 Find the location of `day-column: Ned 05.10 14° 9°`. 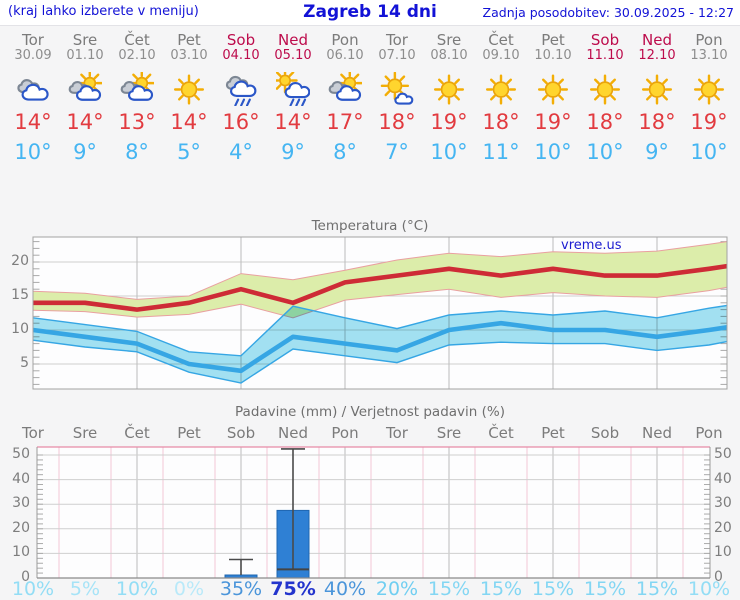

day-column: Ned 05.10 14° 9° is located at coordinates (293, 101).